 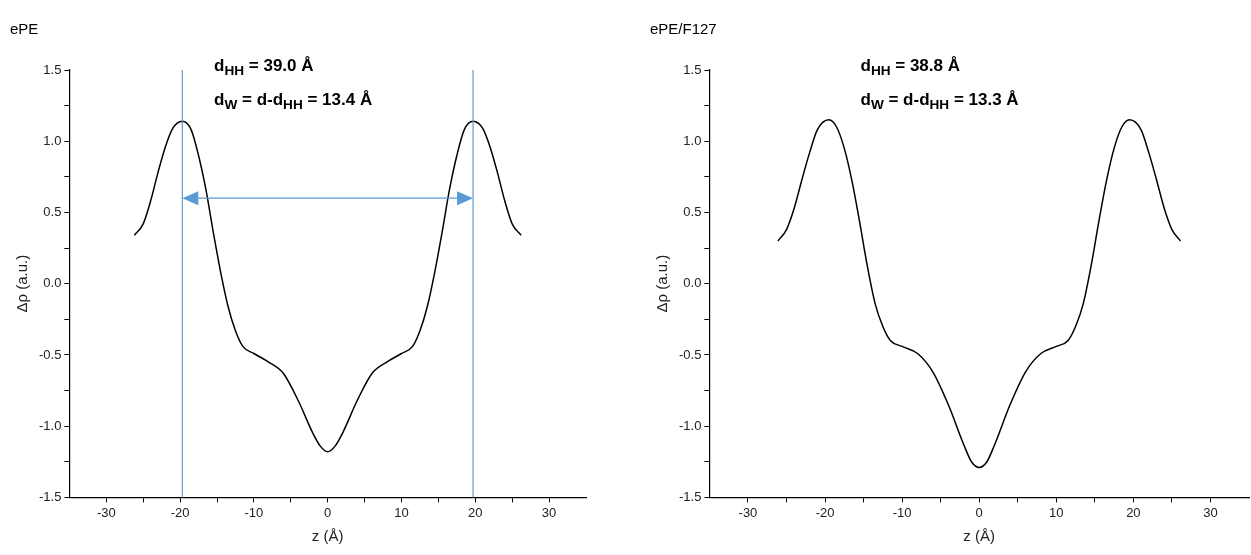 I want to click on chart-title: ePE, so click(x=24, y=28).